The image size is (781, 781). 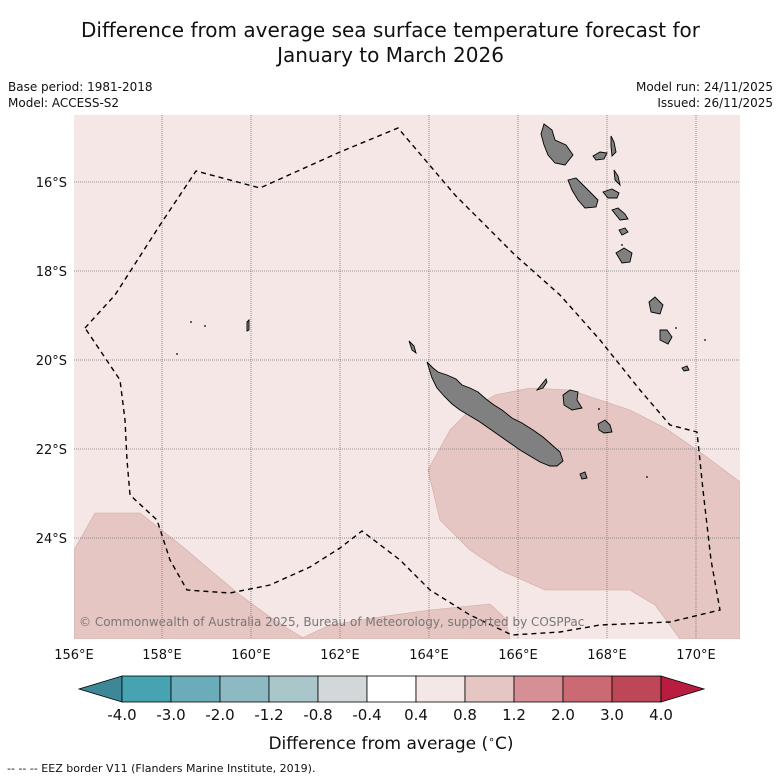 What do you see at coordinates (600, 156) in the screenshot?
I see `land-ambae` at bounding box center [600, 156].